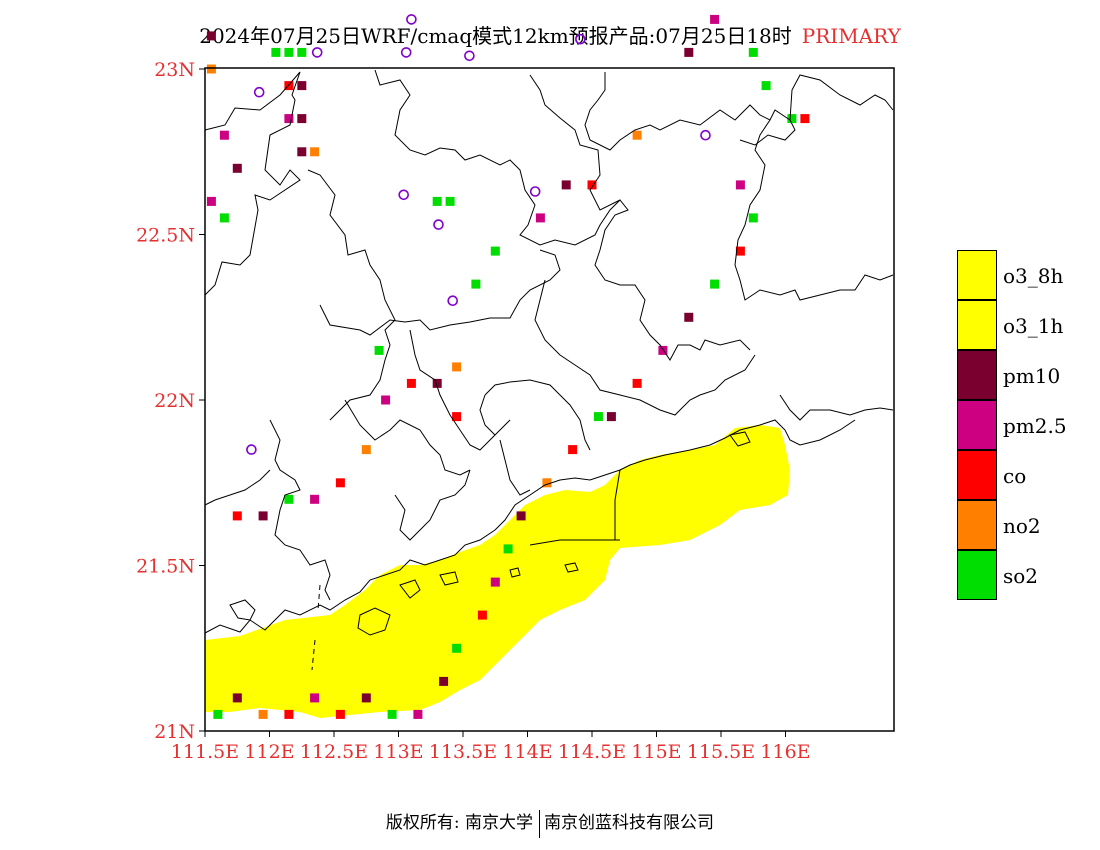 The width and height of the screenshot is (1100, 850). What do you see at coordinates (1035, 426) in the screenshot?
I see `legend-label: pm2.5` at bounding box center [1035, 426].